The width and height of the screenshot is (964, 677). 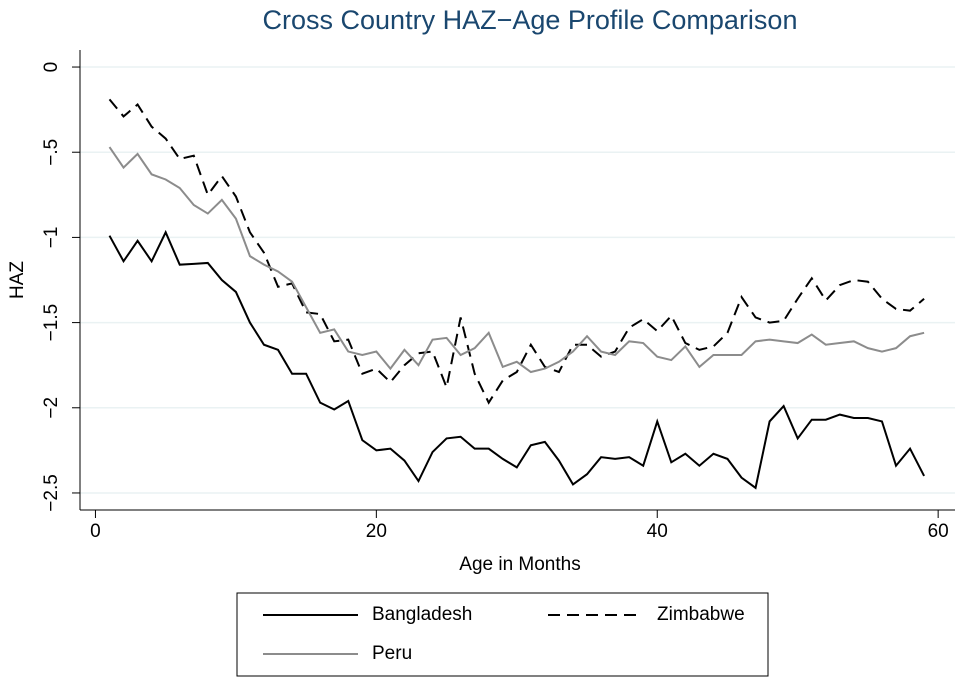 What do you see at coordinates (51, 238) in the screenshot?
I see `y-tick-label: −1` at bounding box center [51, 238].